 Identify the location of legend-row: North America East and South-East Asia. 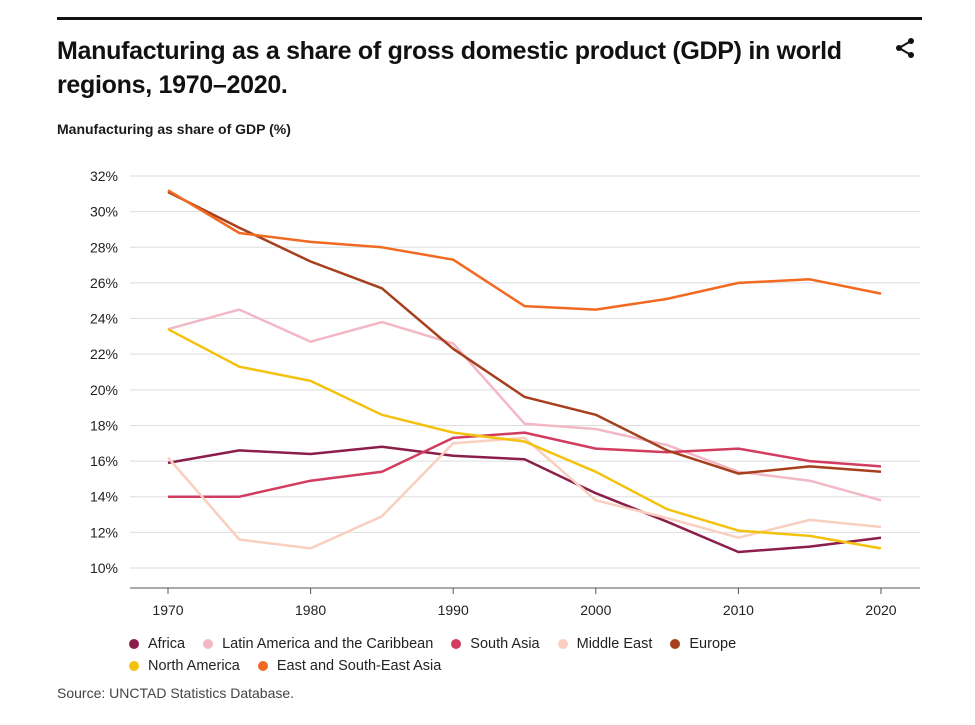
(529, 666).